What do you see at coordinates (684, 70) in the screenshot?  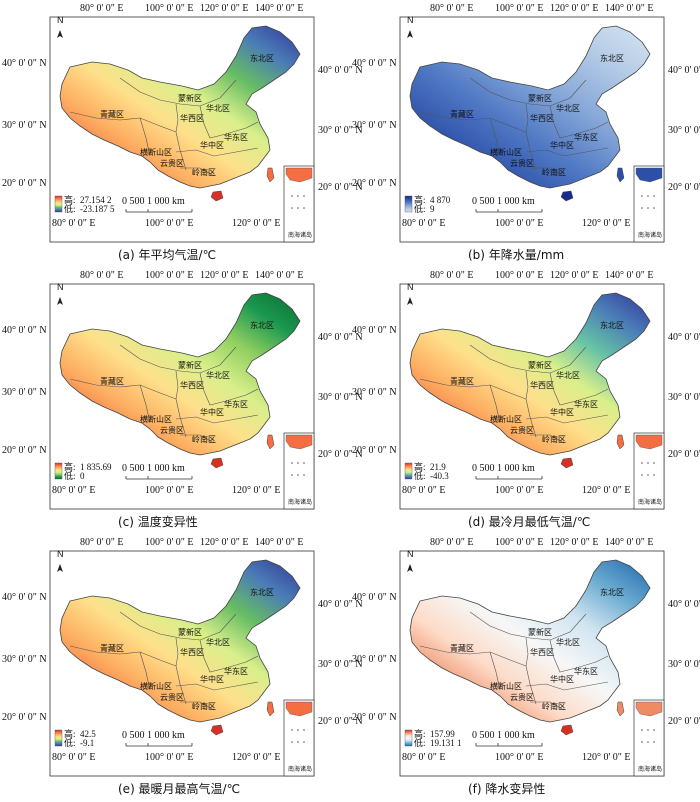 I see `latitude-label-right: 40° 0' 0" N` at bounding box center [684, 70].